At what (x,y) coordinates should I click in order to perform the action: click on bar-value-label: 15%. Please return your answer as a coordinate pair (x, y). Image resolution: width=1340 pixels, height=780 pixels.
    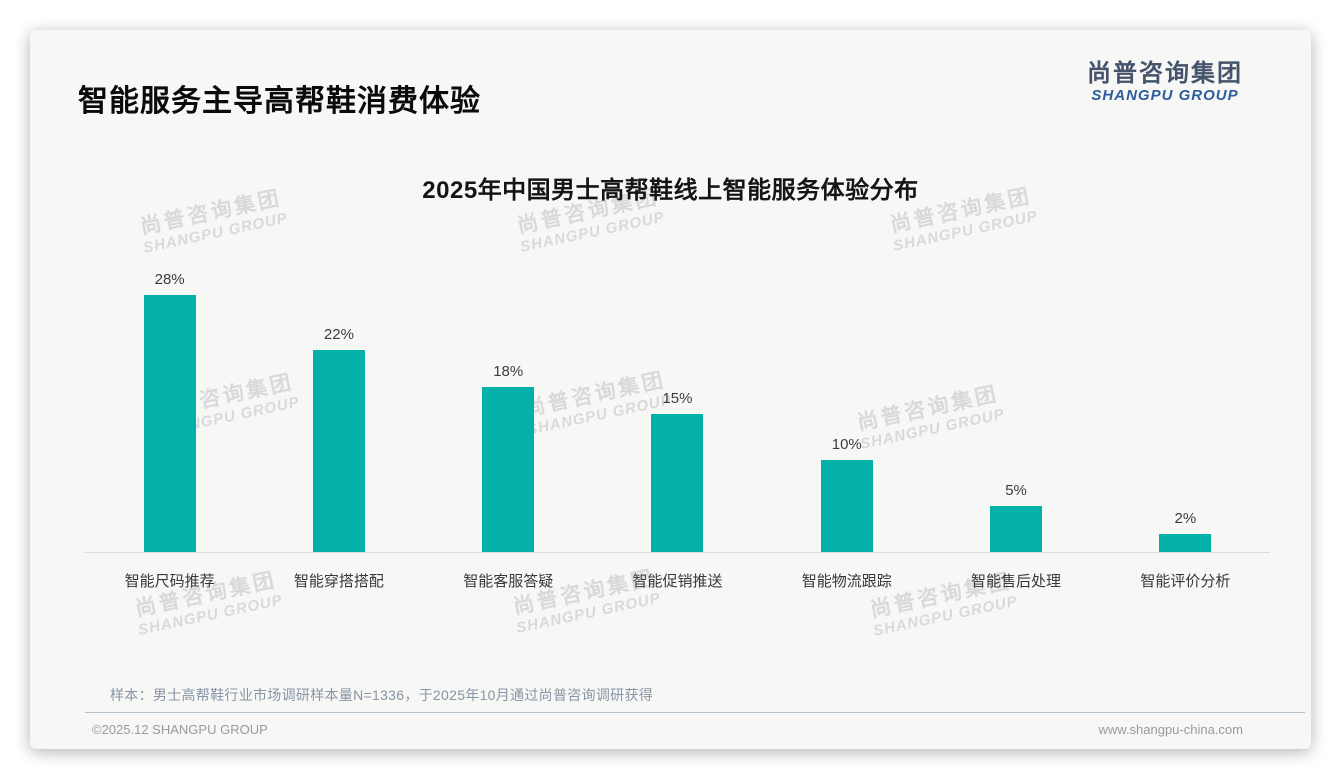
    Looking at the image, I should click on (677, 398).